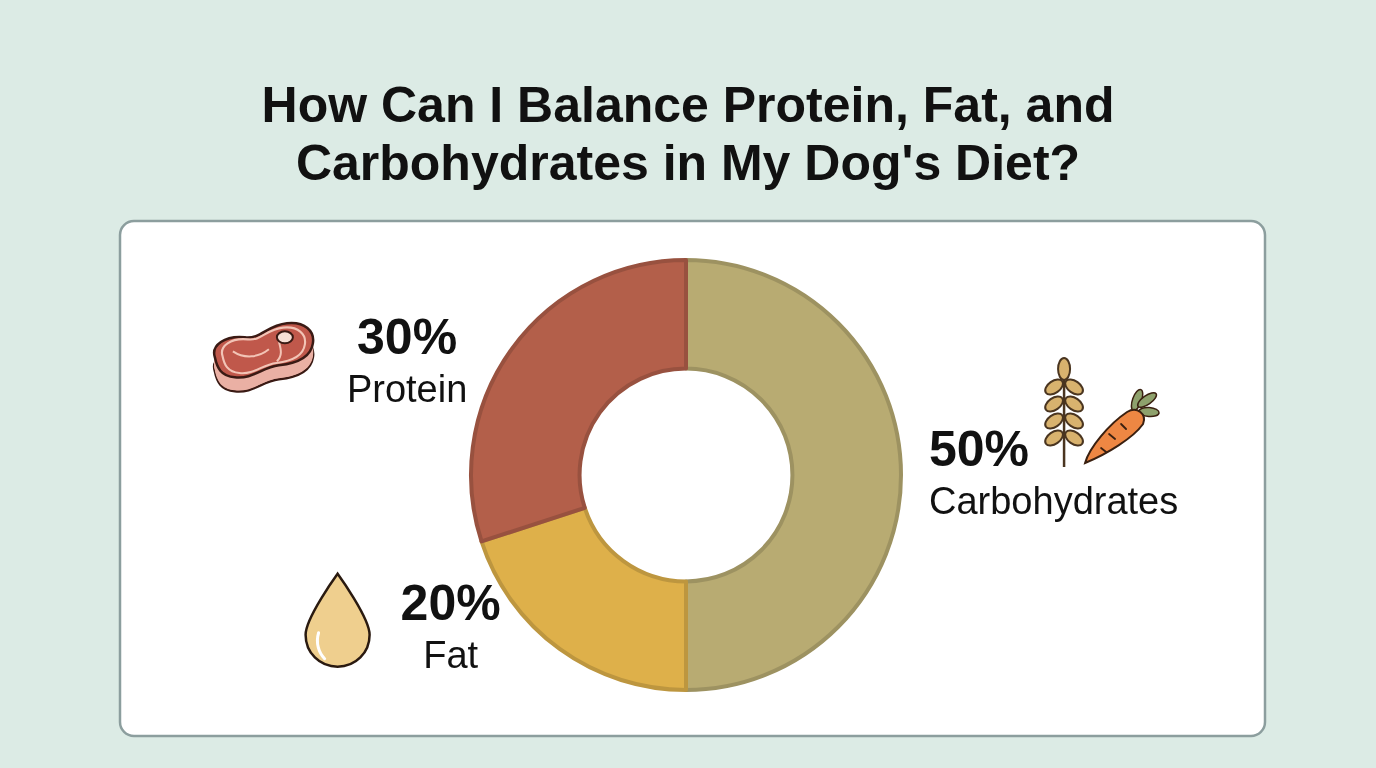 Image resolution: width=1376 pixels, height=768 pixels. Describe the element at coordinates (1054, 501) in the screenshot. I see `slice-label: Carbohydrates` at that location.